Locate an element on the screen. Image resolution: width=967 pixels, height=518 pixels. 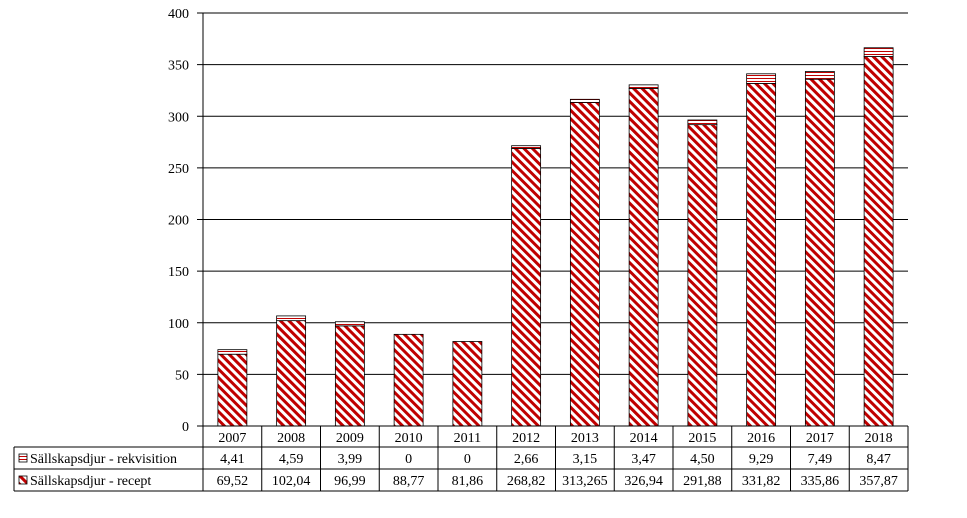
bar-recept-2010 is located at coordinates (408, 380).